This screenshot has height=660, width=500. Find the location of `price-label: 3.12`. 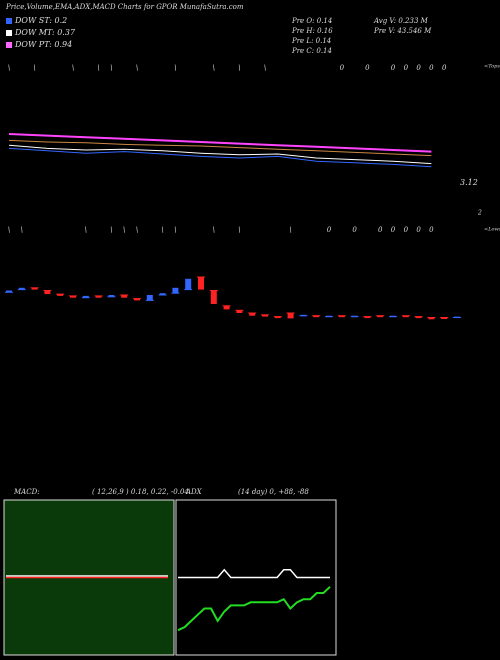

price-label: 3.12 is located at coordinates (469, 182).